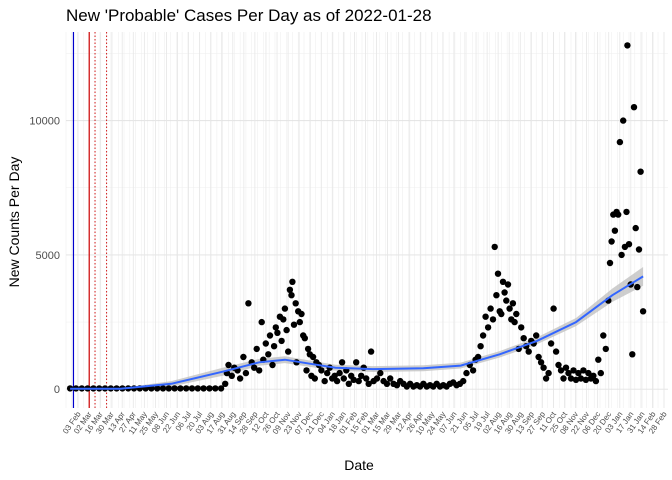 This screenshot has width=672, height=480. I want to click on y-axis-ticks: 0 5000 10000, so click(44, 256).